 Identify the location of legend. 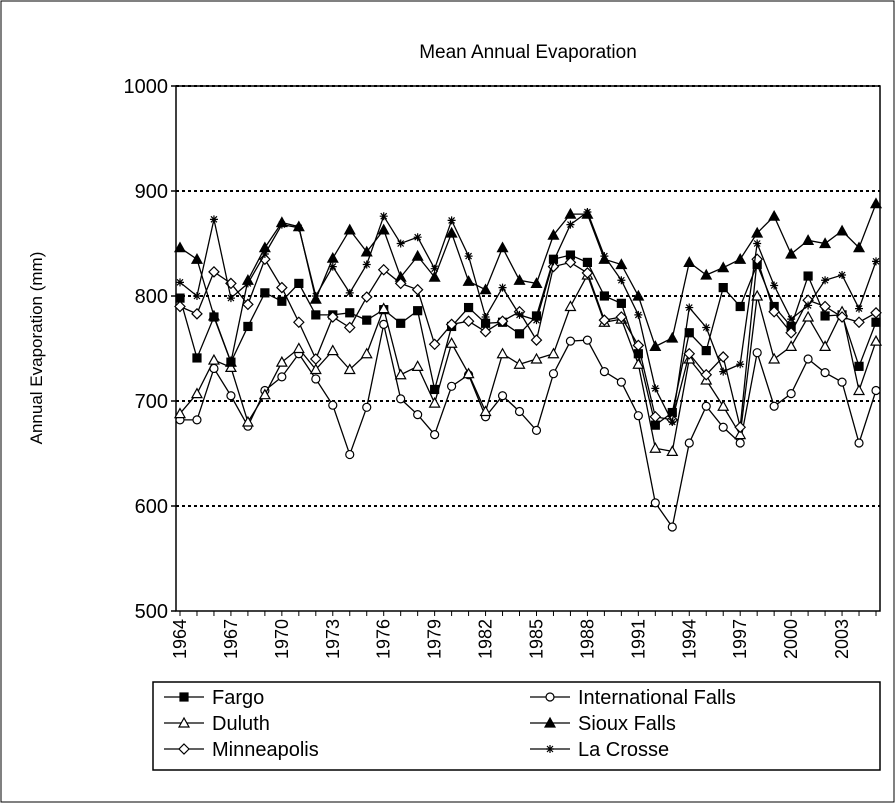
(516, 726).